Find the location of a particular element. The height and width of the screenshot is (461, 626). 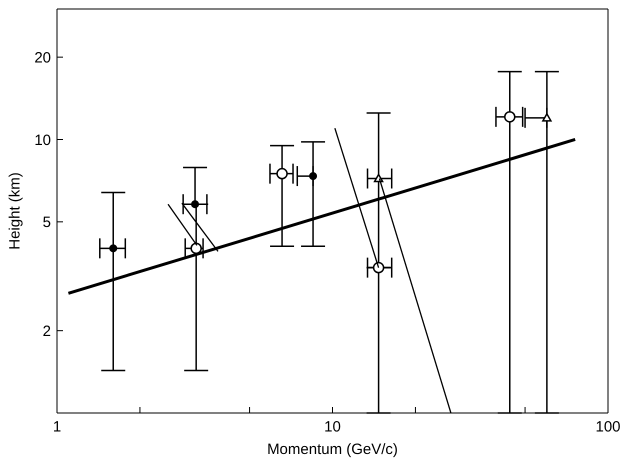

x-tick-label: 1 is located at coordinates (57, 427).